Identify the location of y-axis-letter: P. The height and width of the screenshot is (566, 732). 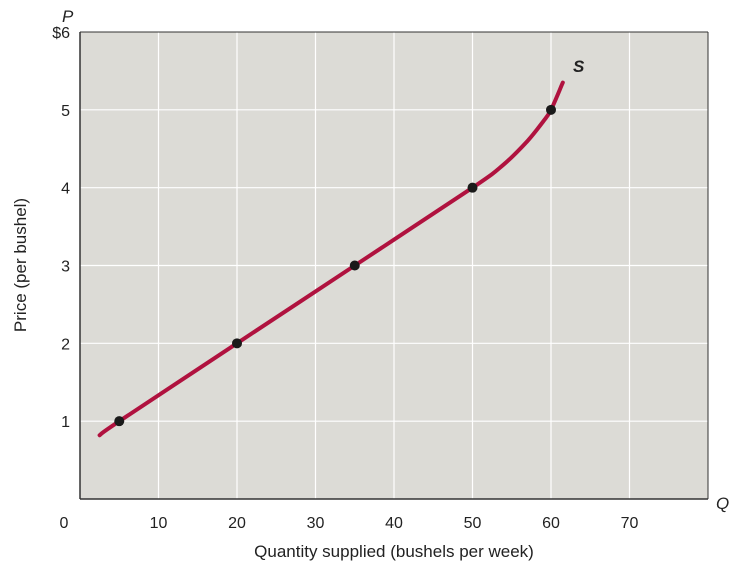
(68, 16).